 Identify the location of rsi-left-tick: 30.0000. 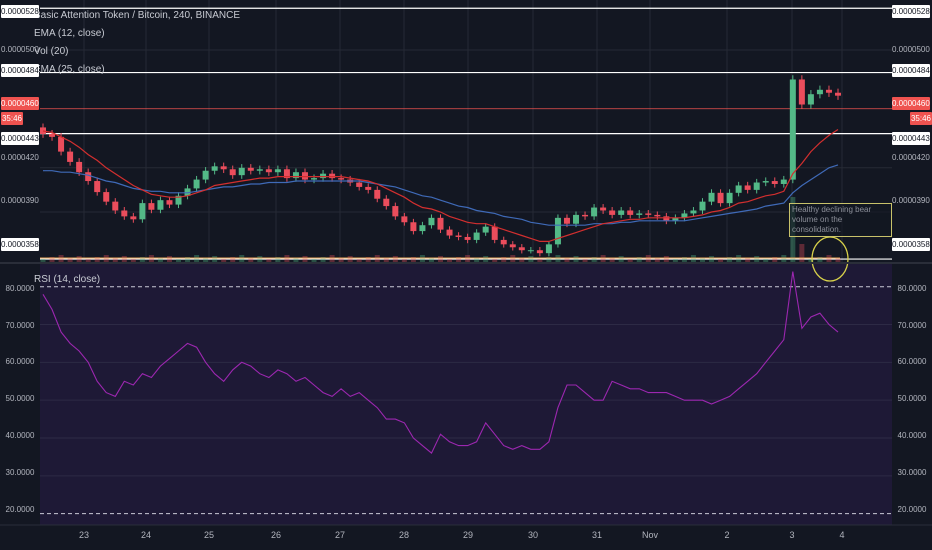
(20, 472).